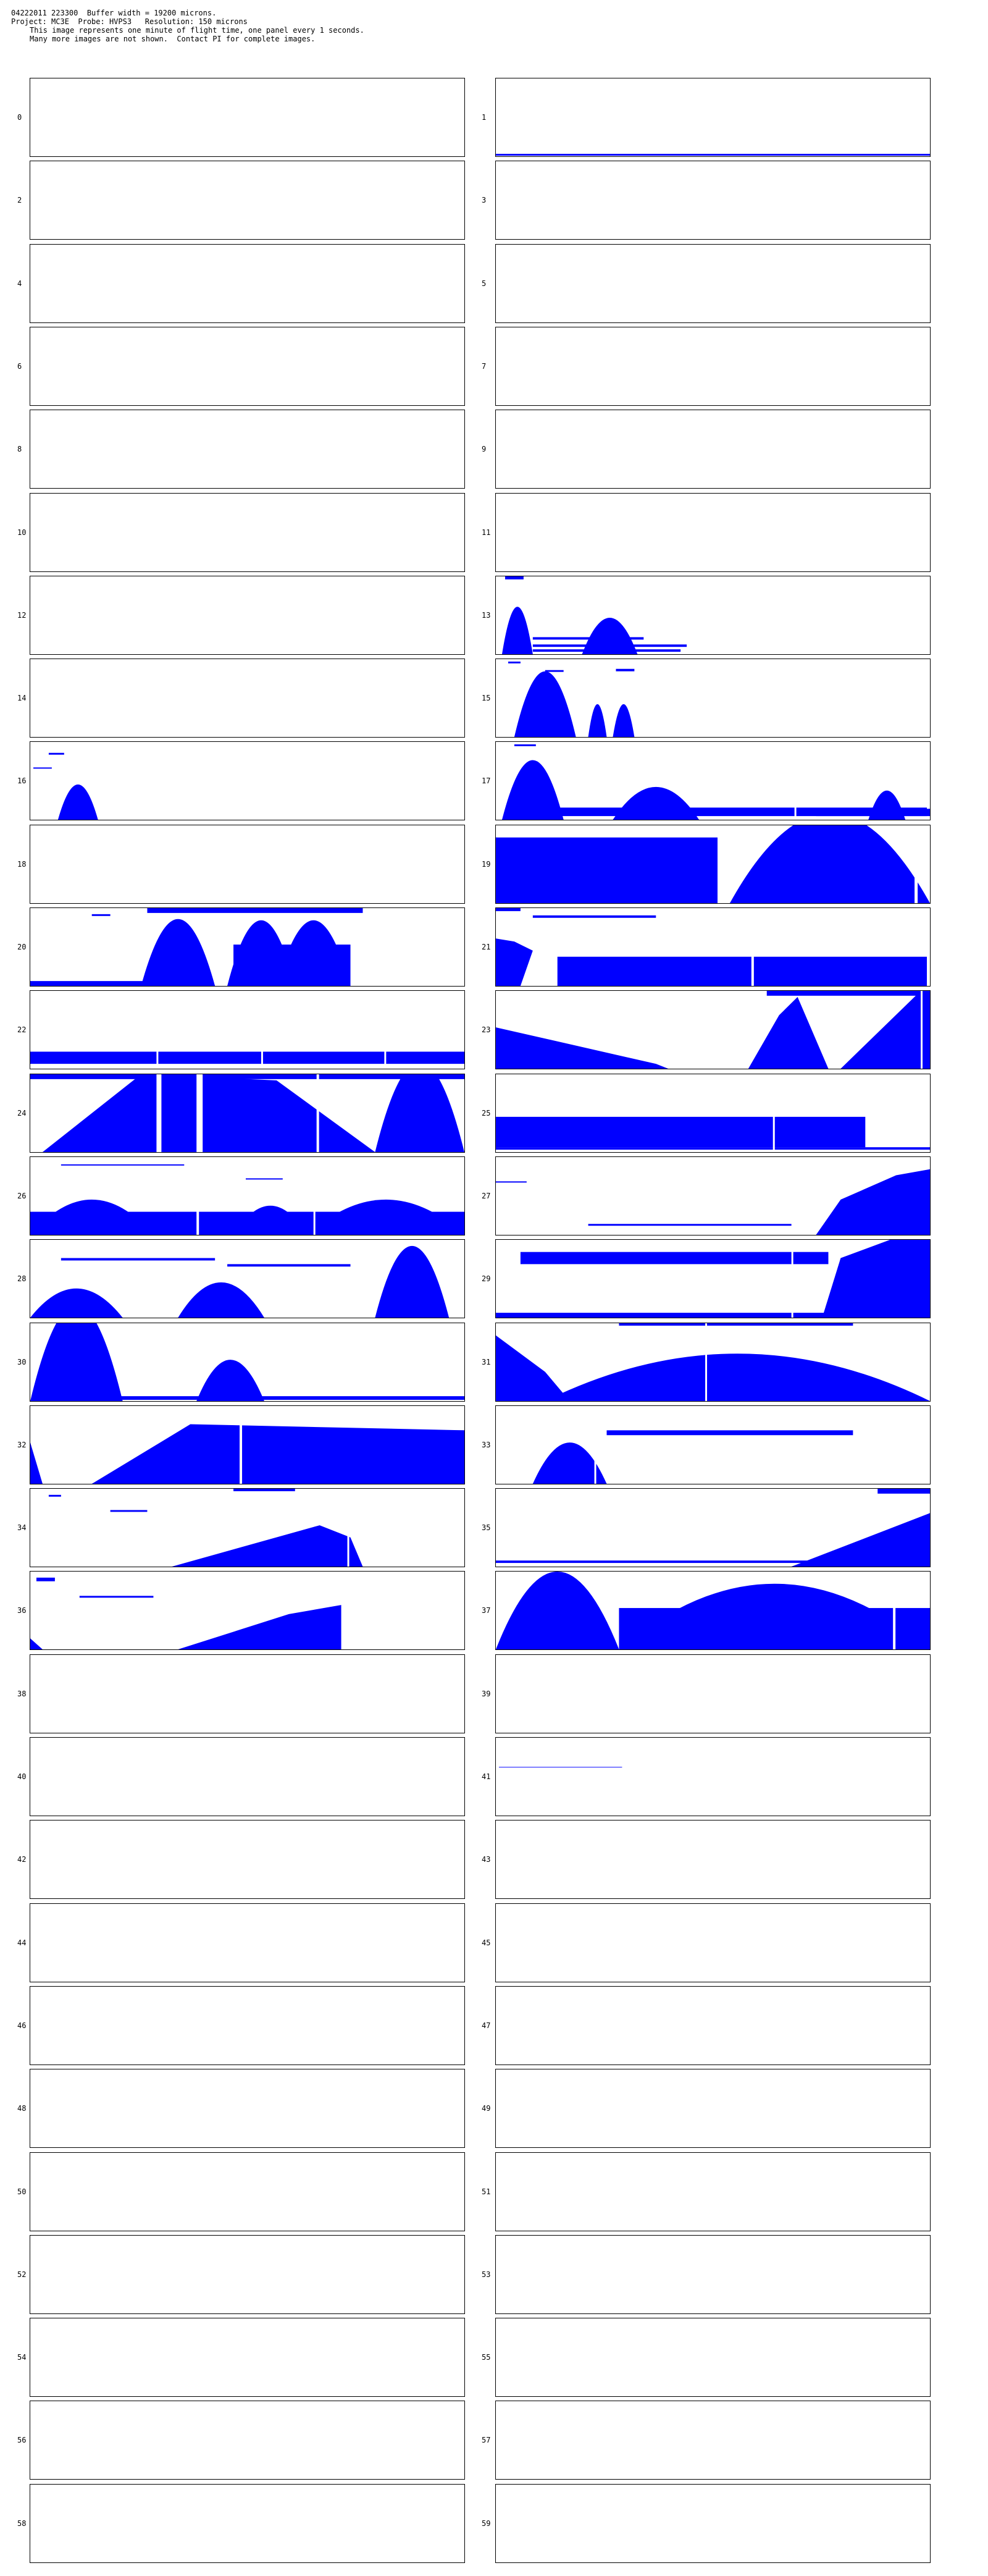  What do you see at coordinates (22, 864) in the screenshot?
I see `panel-label-18: 18` at bounding box center [22, 864].